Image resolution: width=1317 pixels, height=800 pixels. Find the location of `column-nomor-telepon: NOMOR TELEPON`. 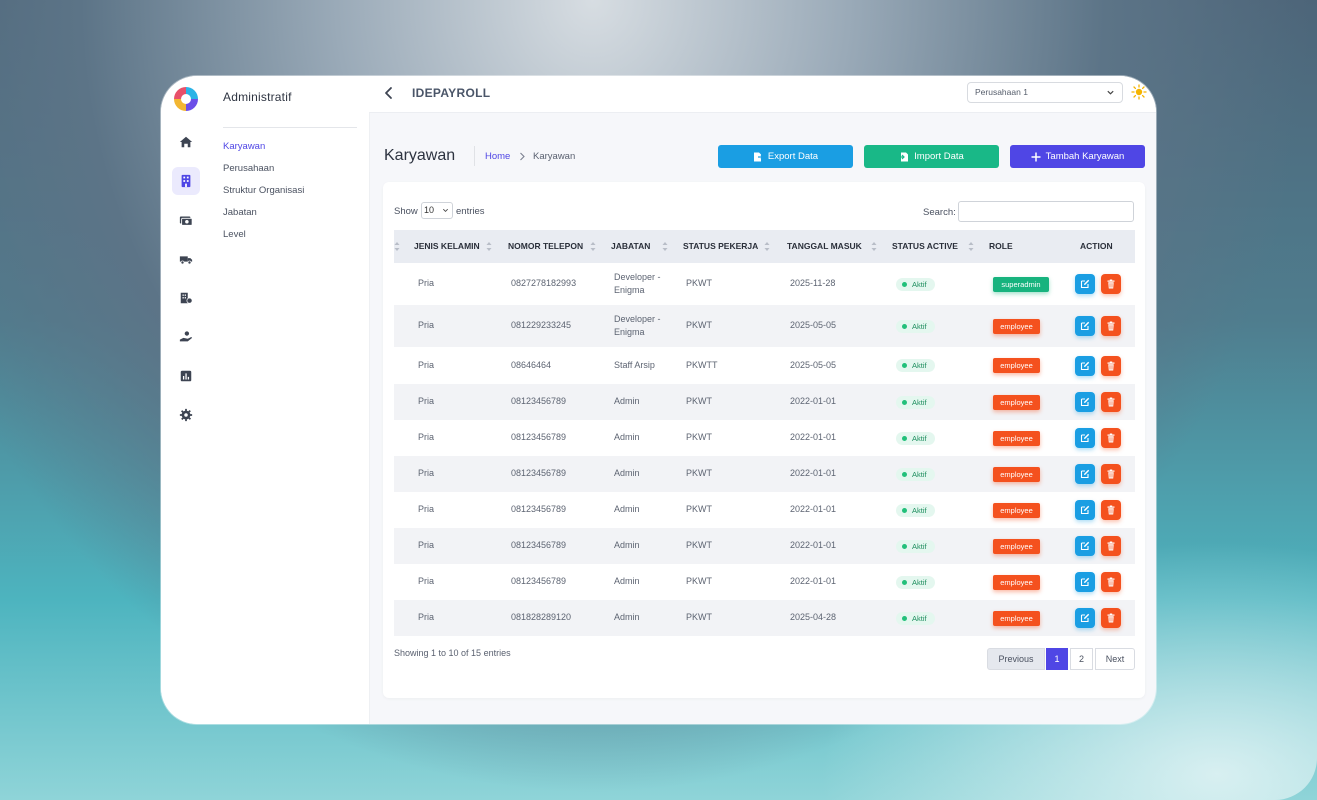

column-nomor-telepon: NOMOR TELEPON is located at coordinates (546, 246).